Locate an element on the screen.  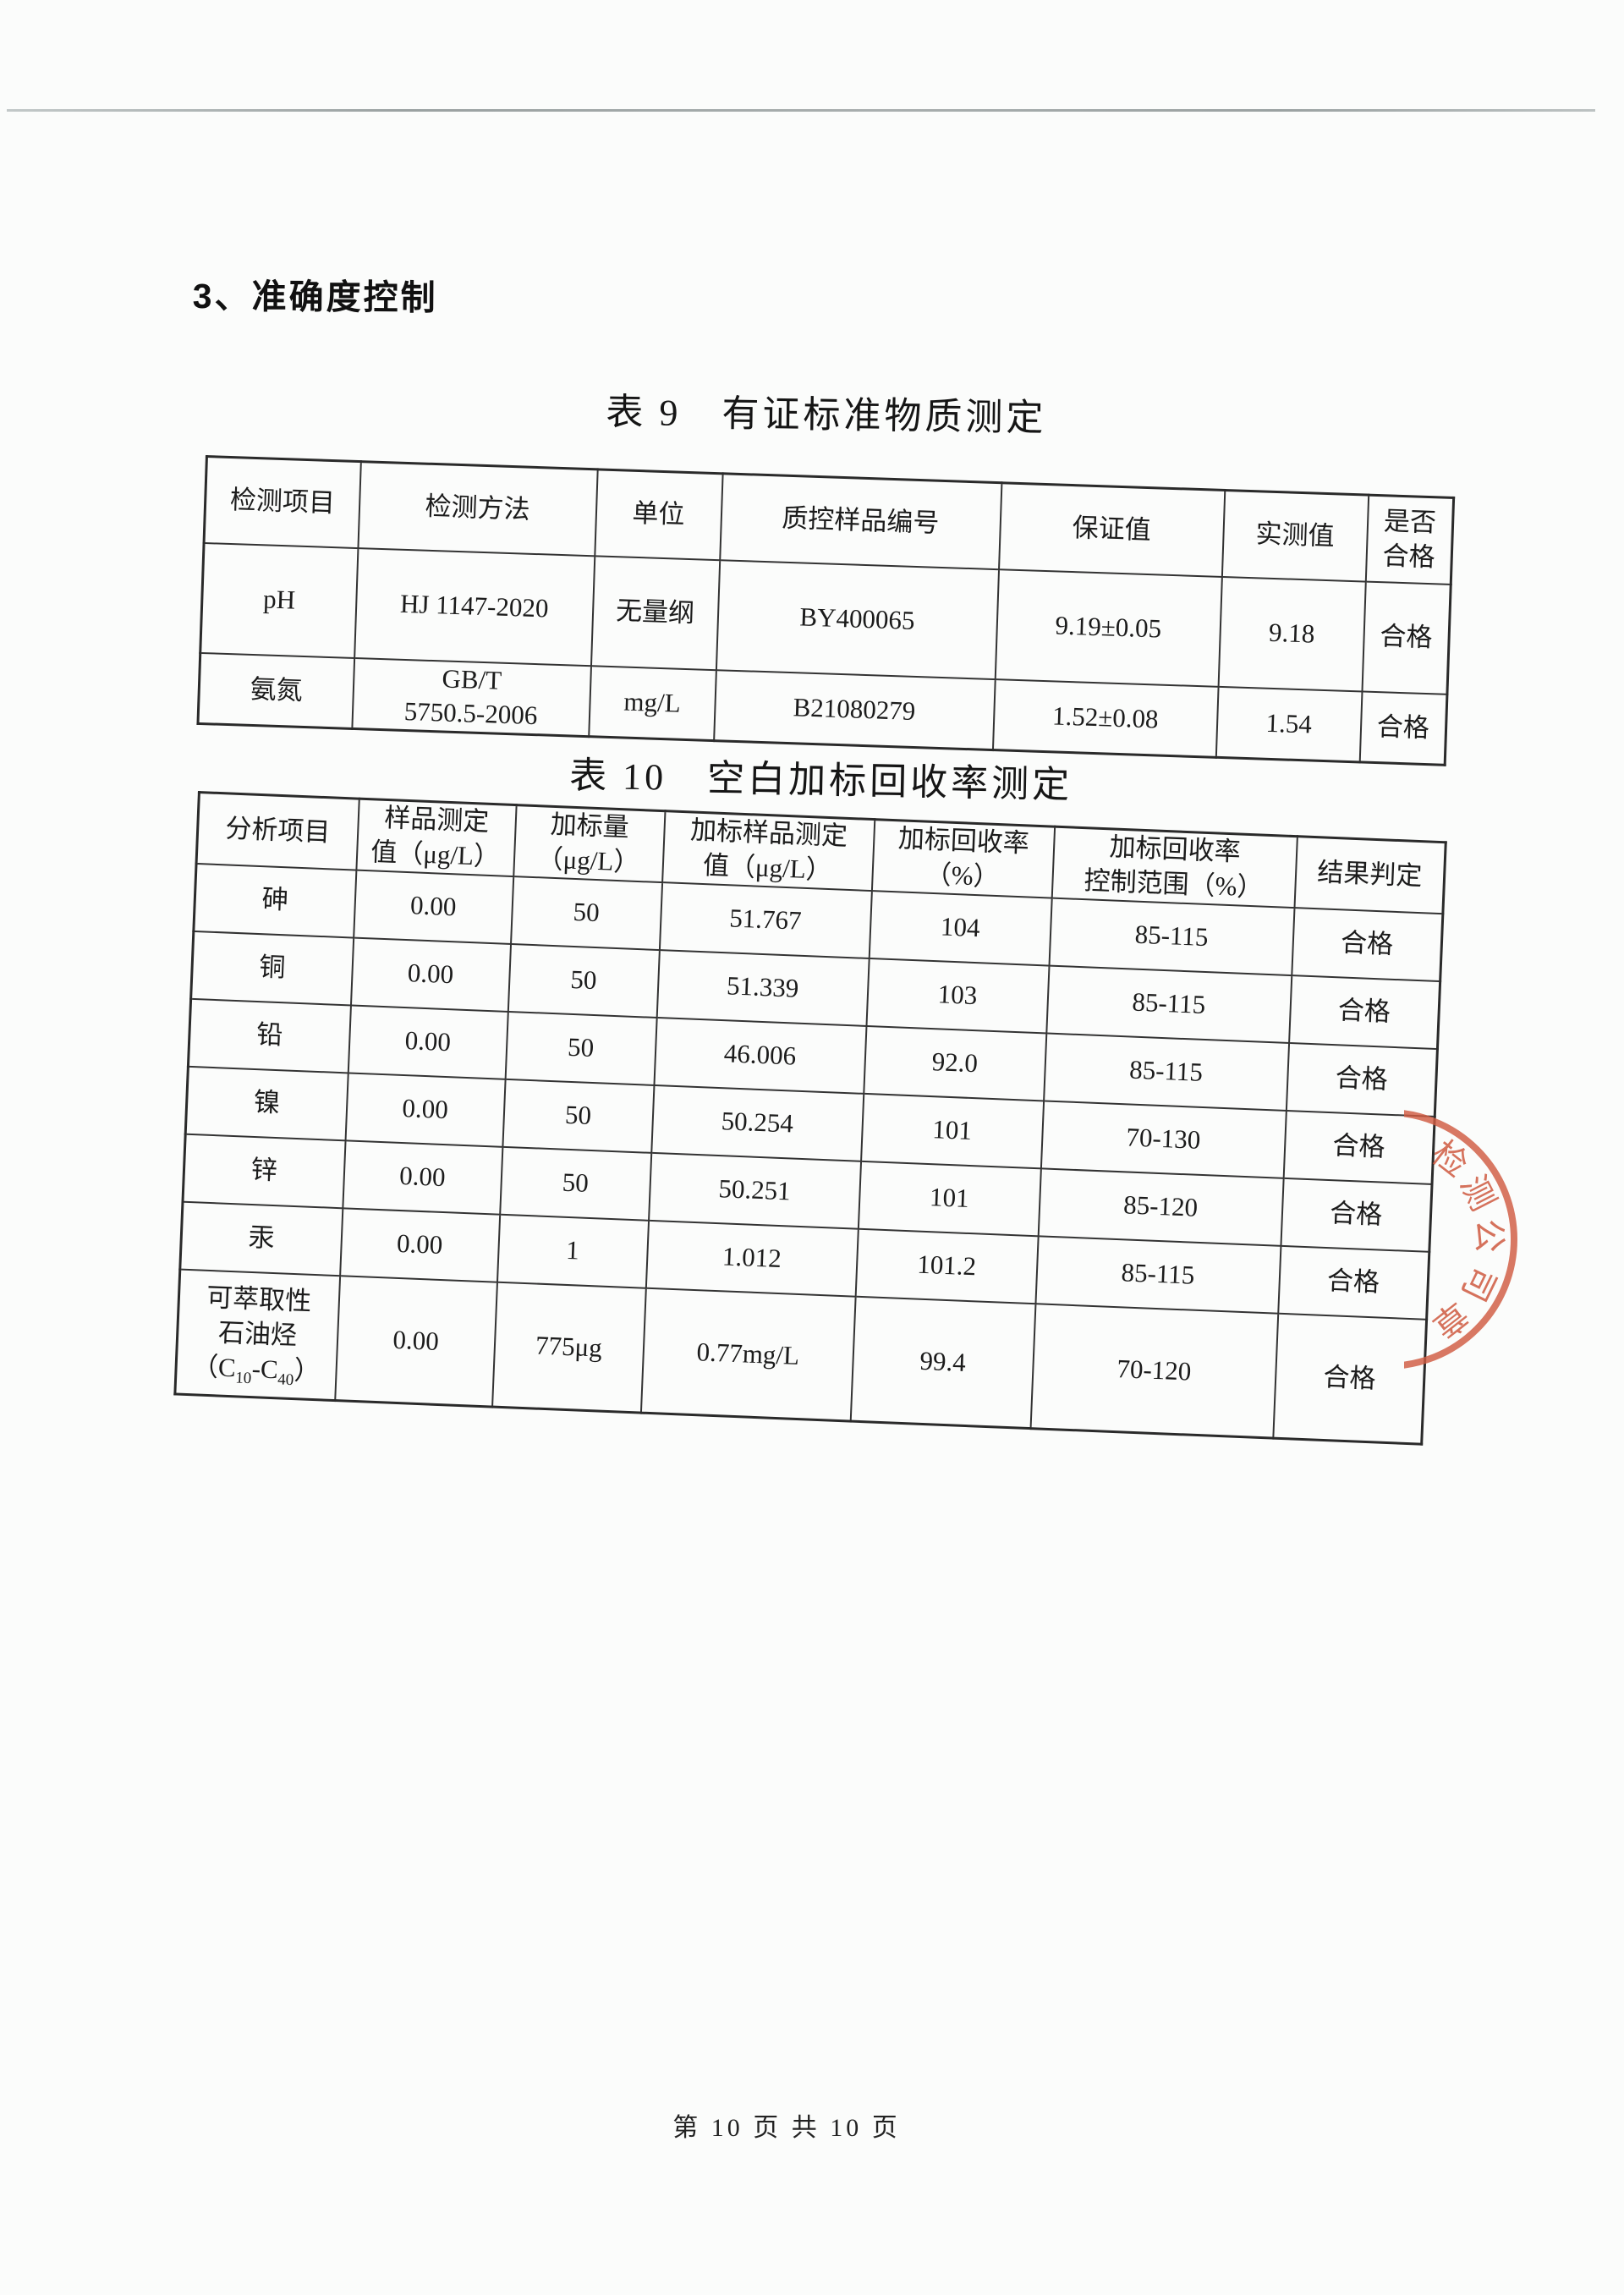
cell-line: 加标量 is located at coordinates (590, 826).